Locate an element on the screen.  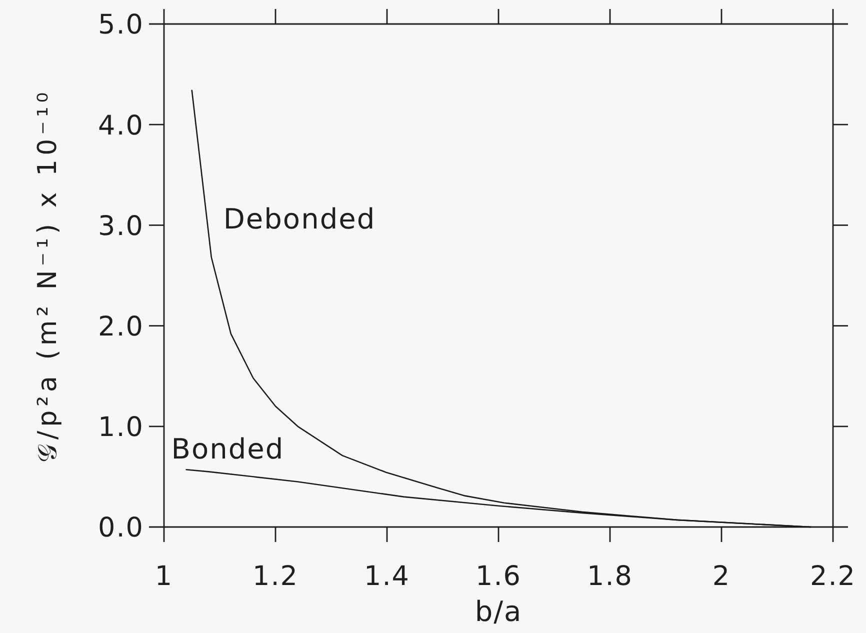
x-tick-label: 1.8 is located at coordinates (610, 576).